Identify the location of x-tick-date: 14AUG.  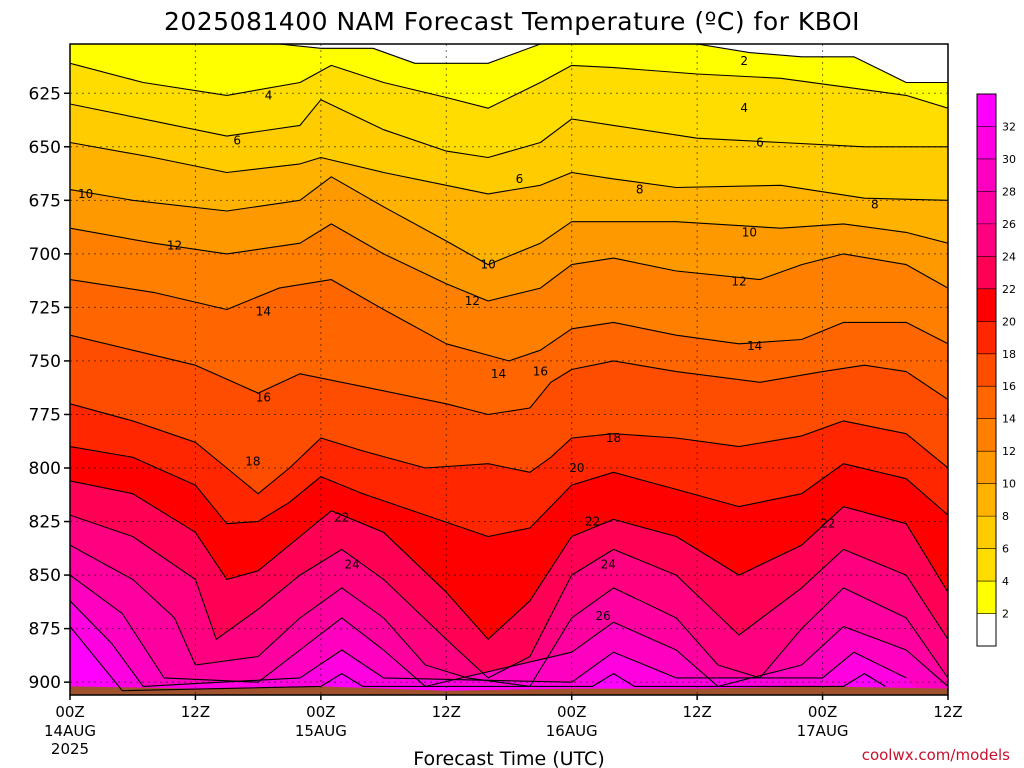
(70, 731).